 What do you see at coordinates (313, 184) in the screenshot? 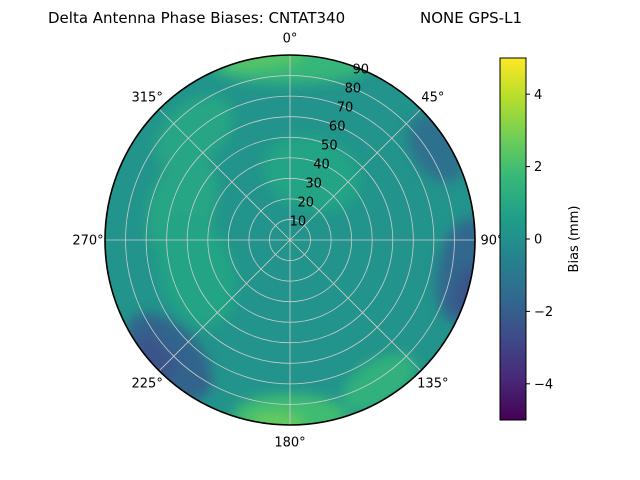
I see `radial-tick-label: 30` at bounding box center [313, 184].